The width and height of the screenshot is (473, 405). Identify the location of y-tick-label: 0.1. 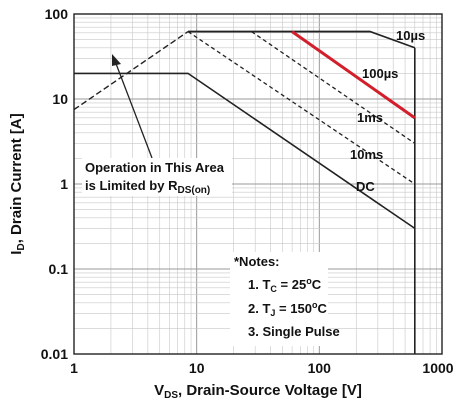
(59, 269).